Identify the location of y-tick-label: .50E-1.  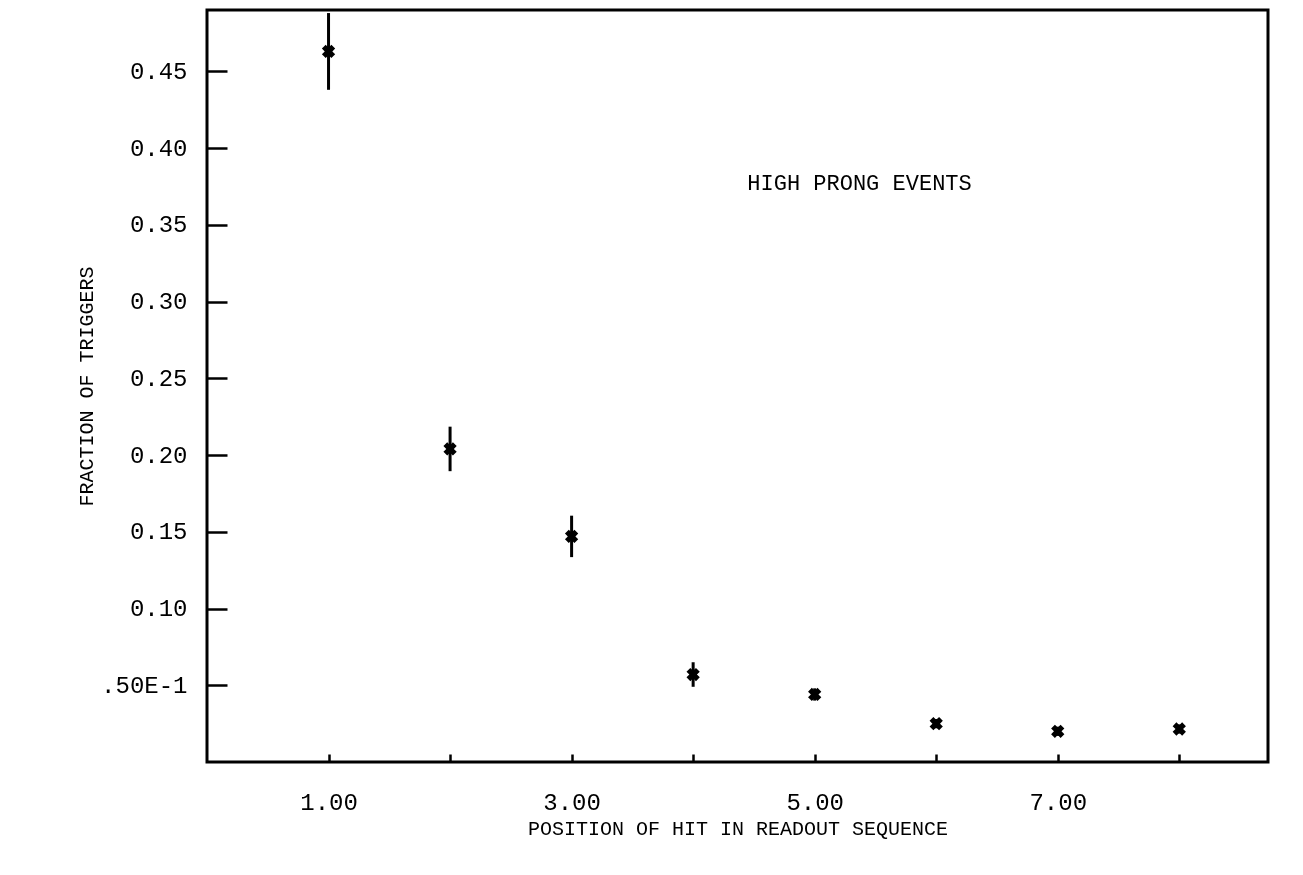
(144, 686).